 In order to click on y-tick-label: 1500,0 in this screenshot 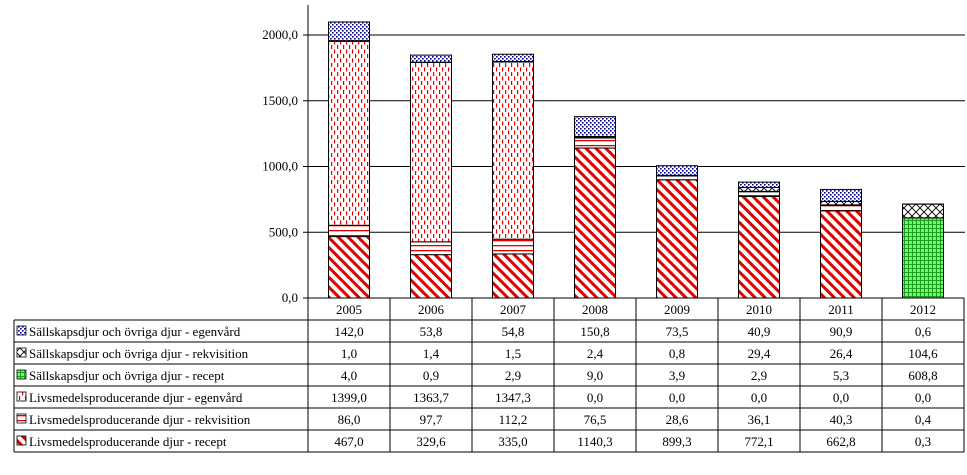, I will do `click(280, 100)`.